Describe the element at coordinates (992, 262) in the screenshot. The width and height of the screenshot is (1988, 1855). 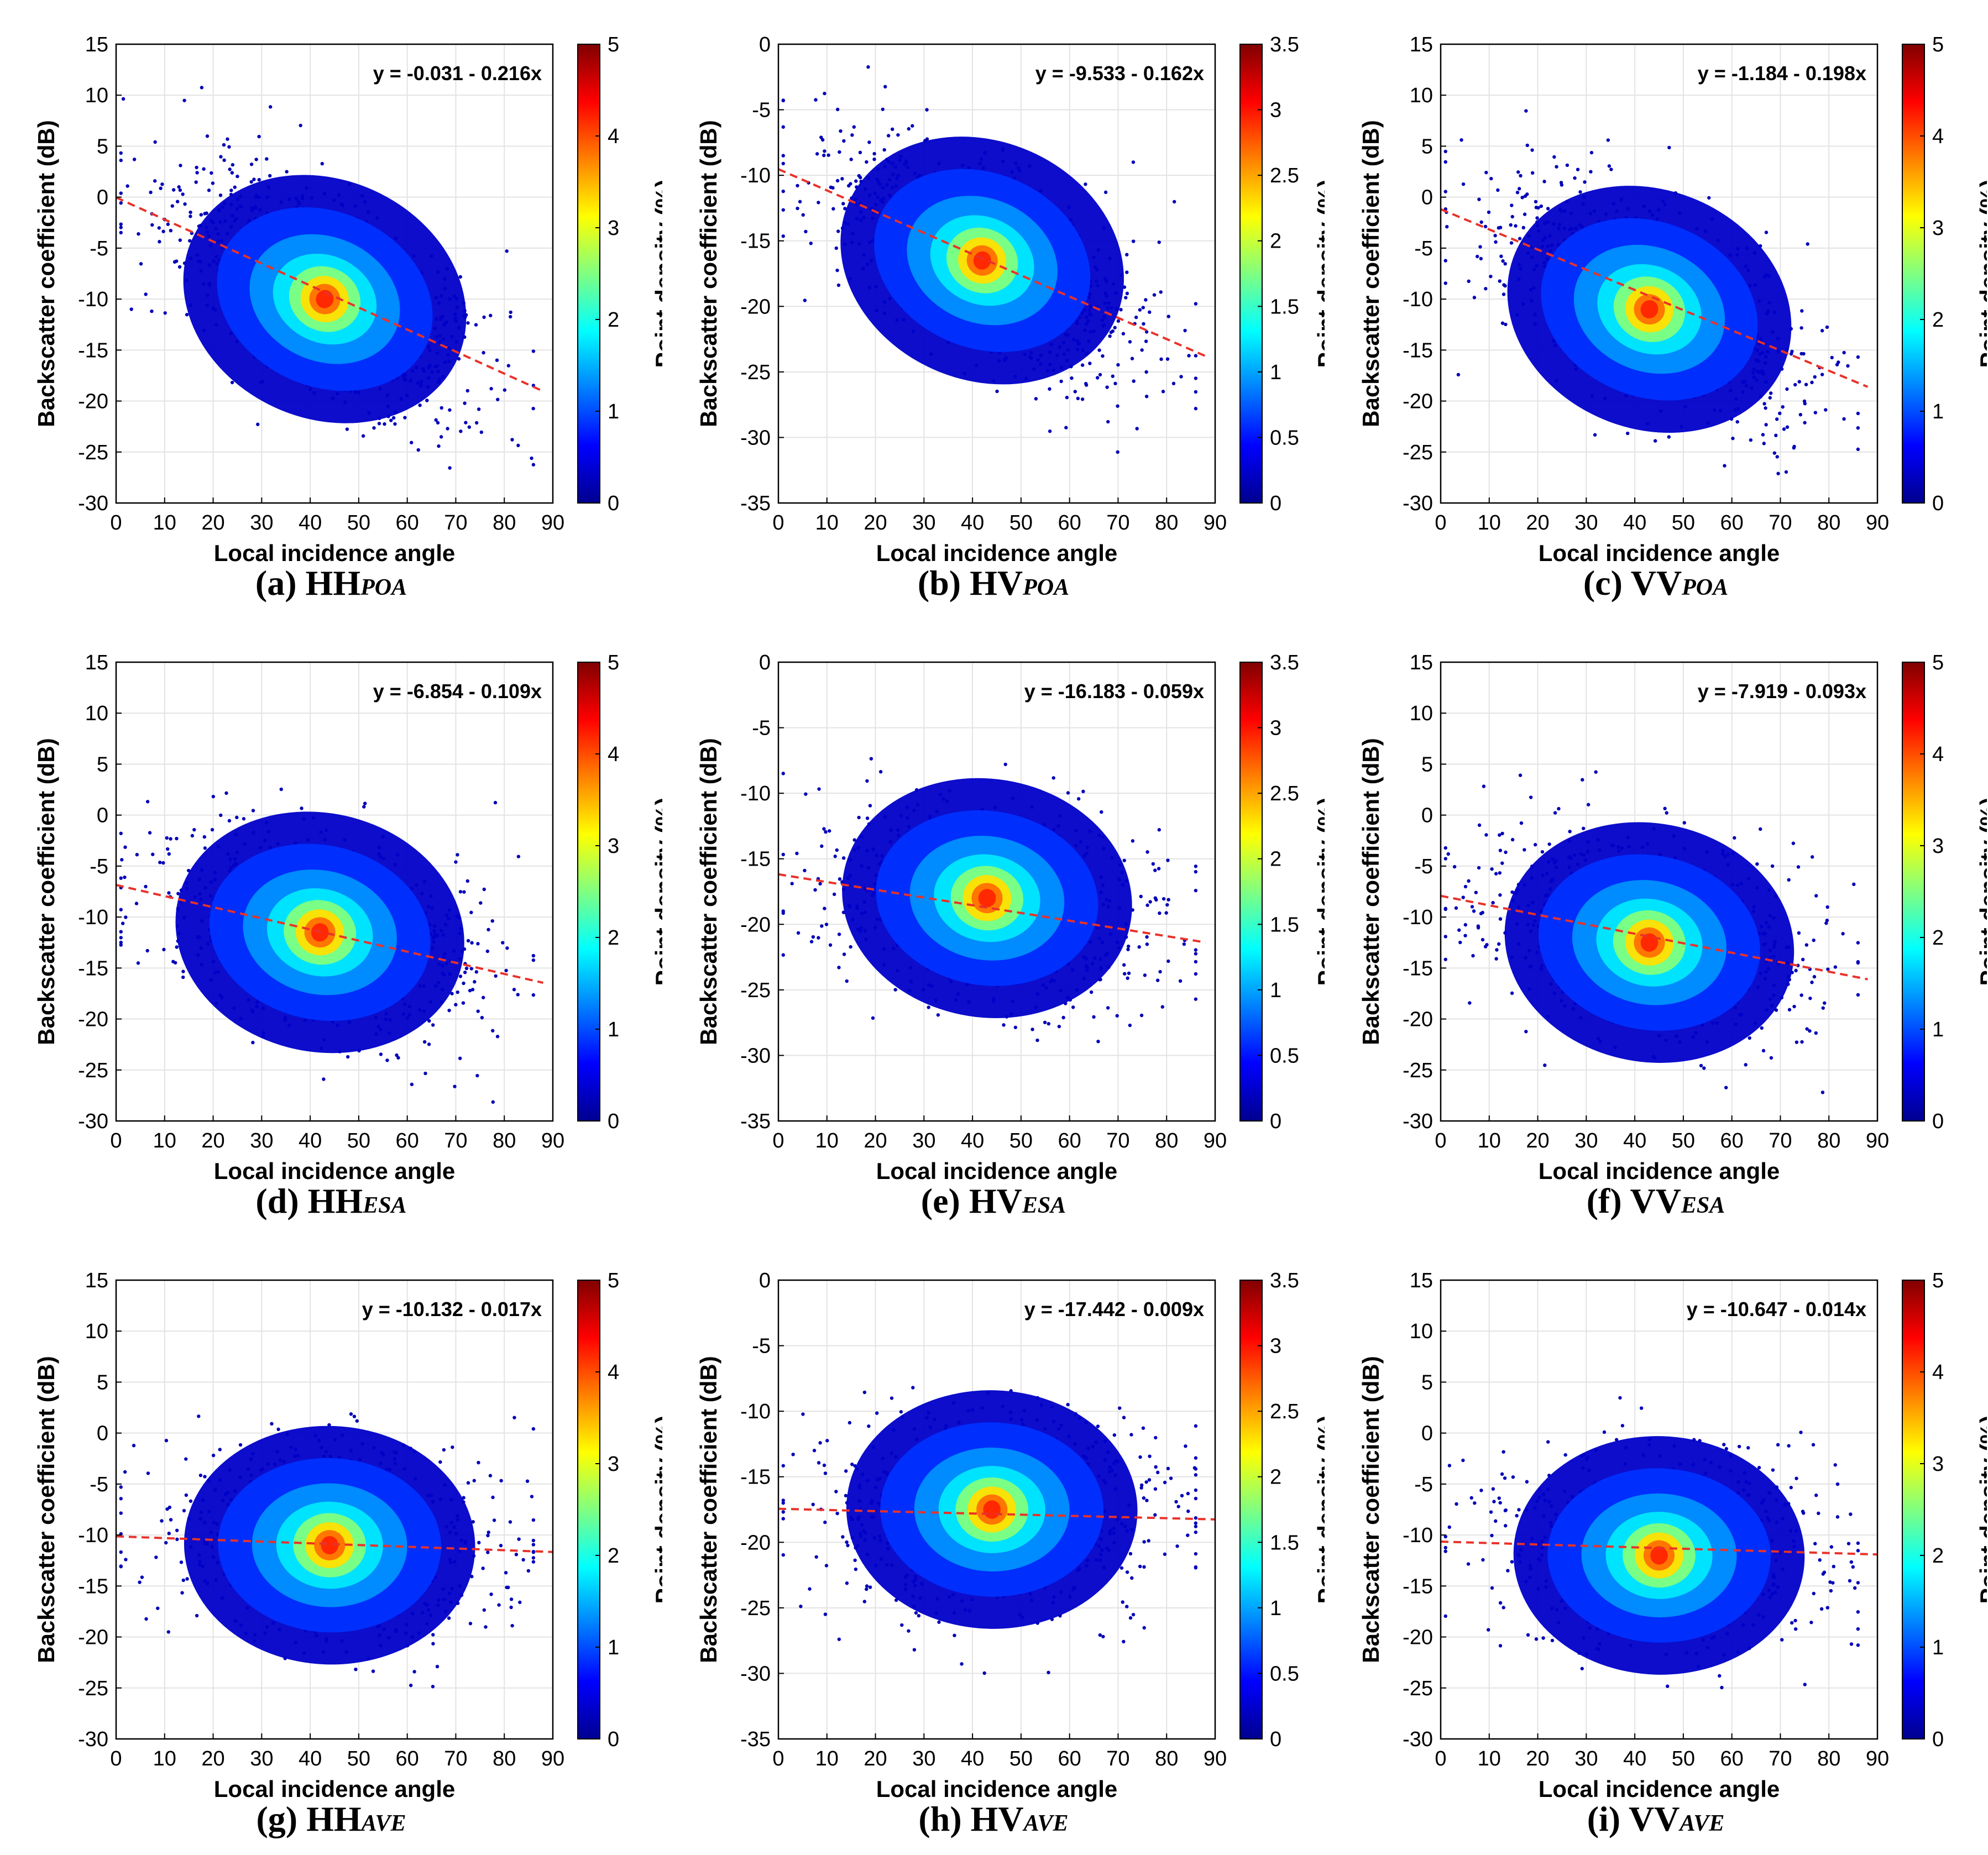
I see `regression-line` at that location.